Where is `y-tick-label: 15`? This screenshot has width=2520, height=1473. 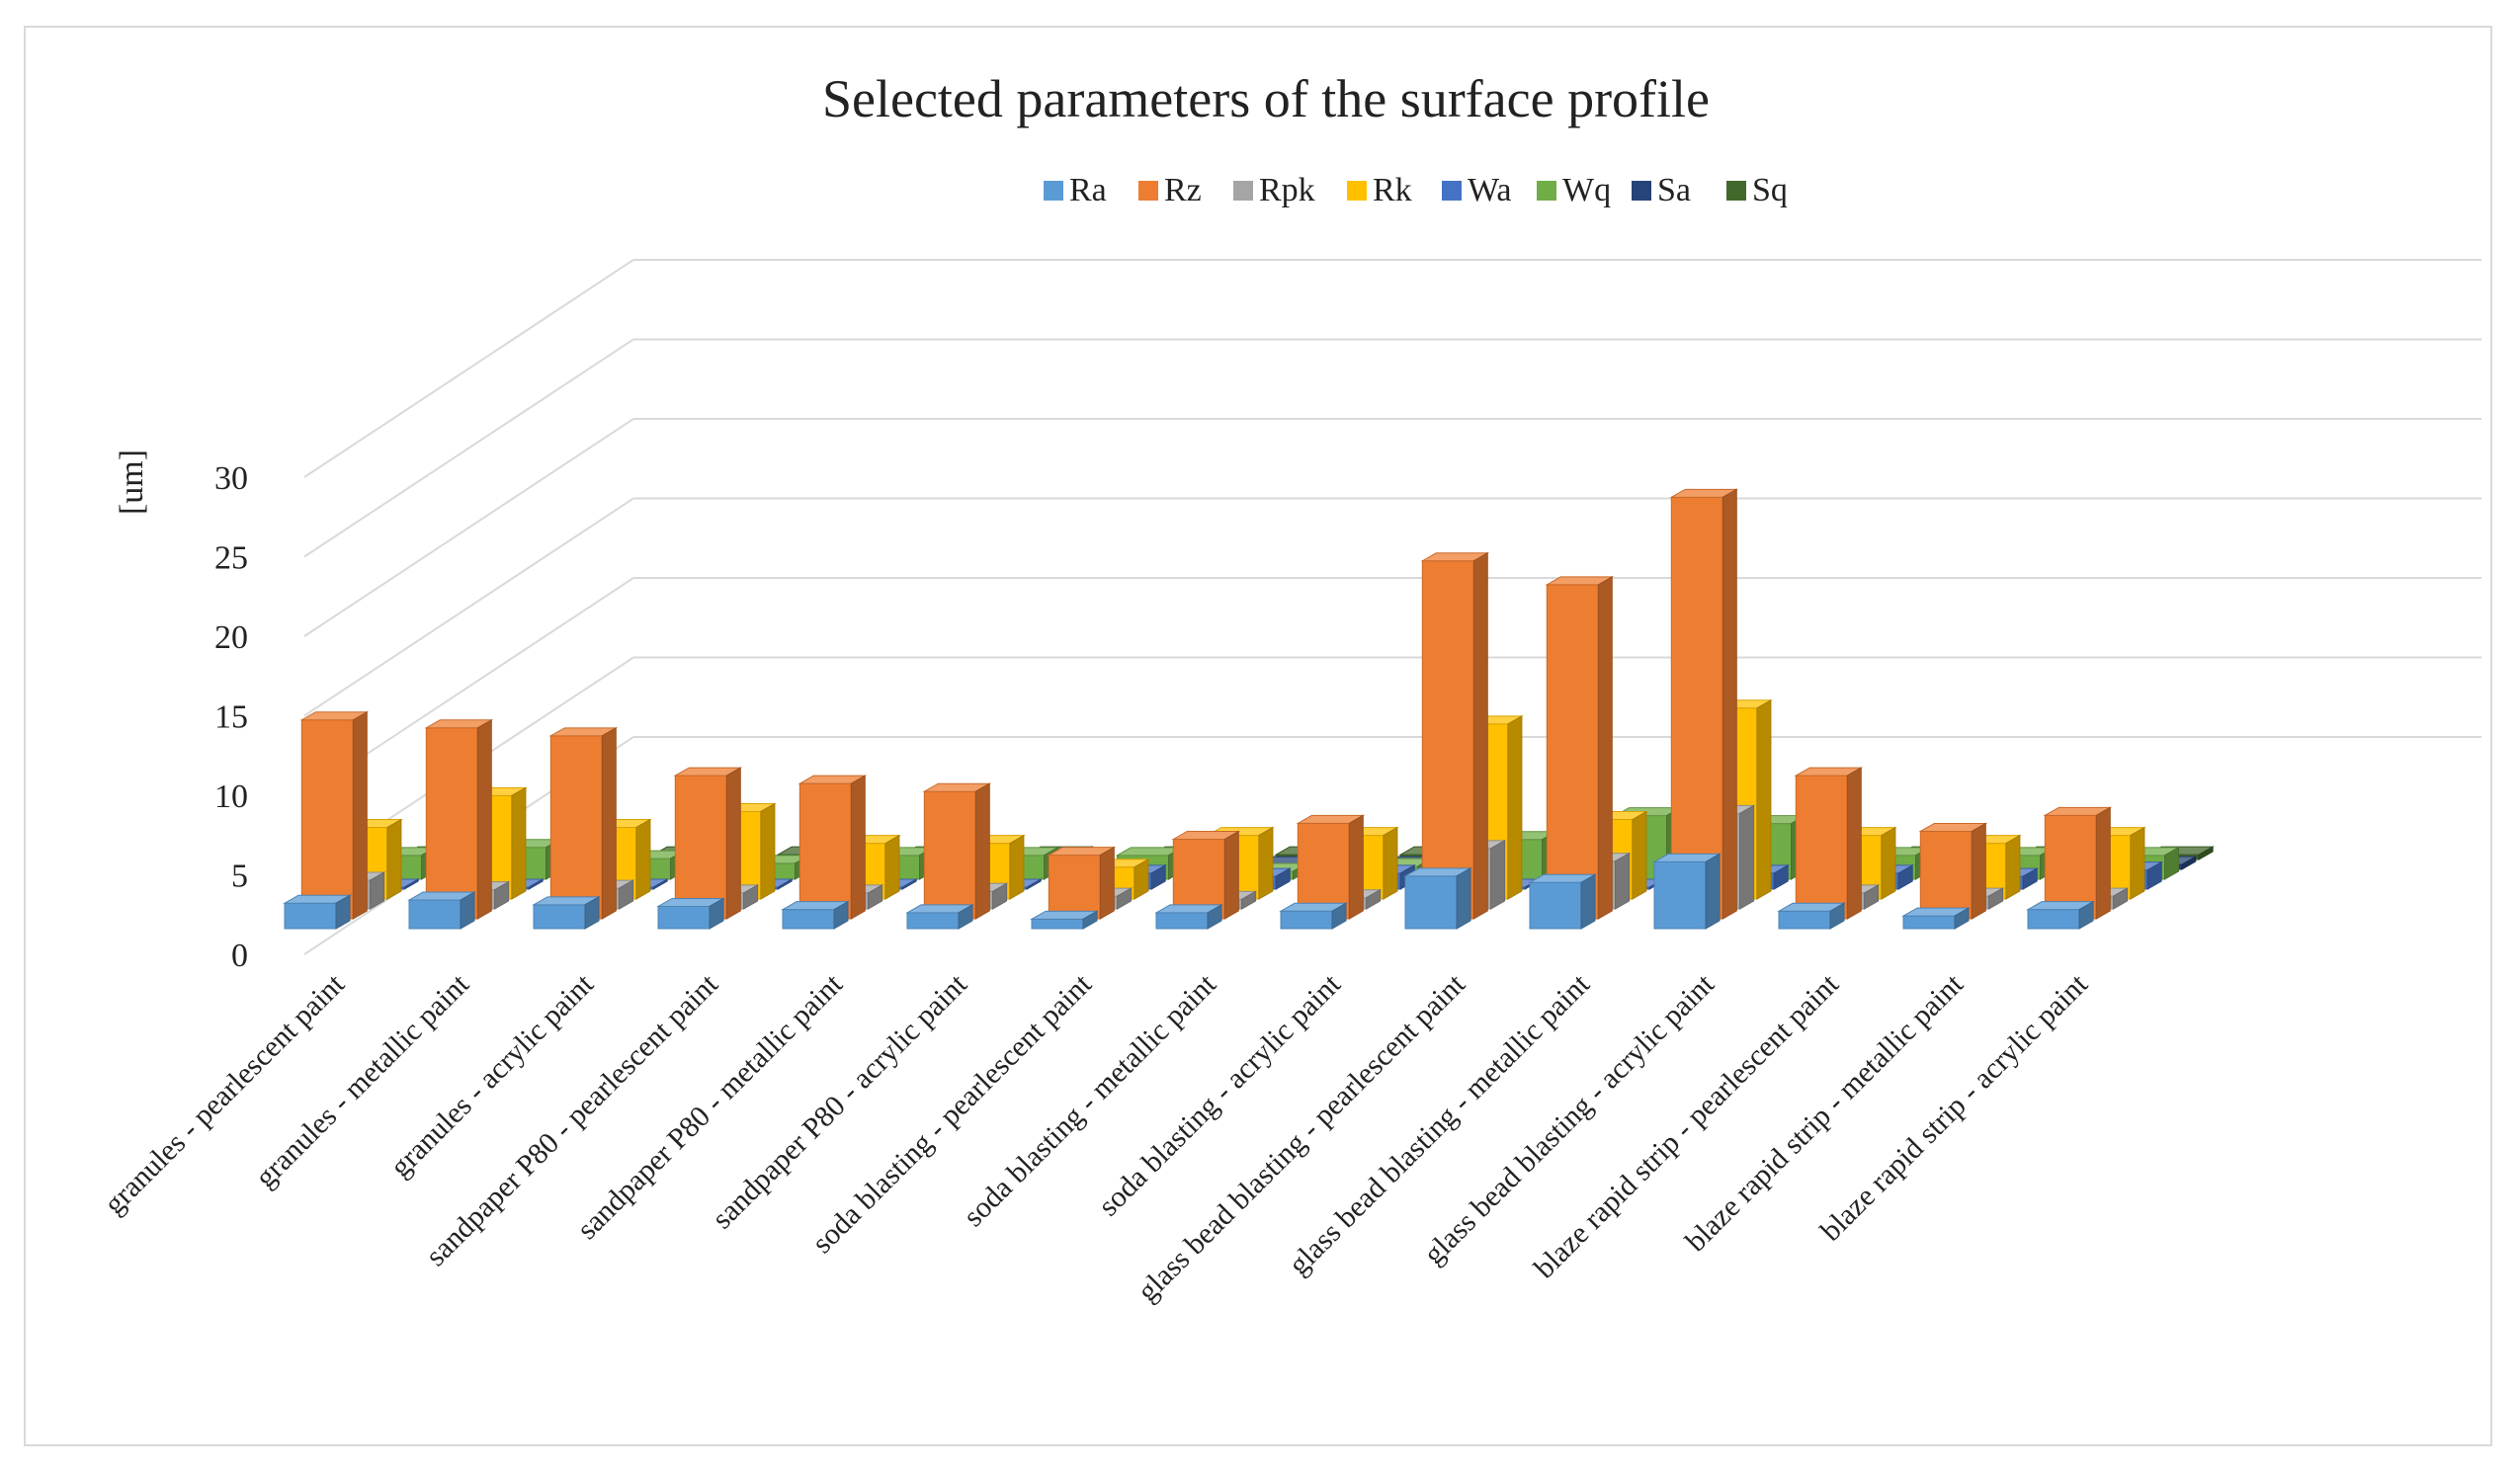
y-tick-label: 15 is located at coordinates (231, 717).